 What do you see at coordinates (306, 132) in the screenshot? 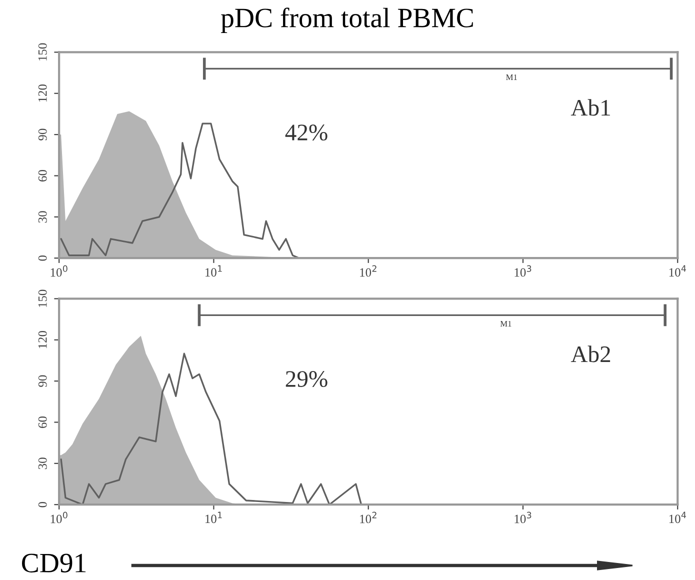
I see `annotation: 42%` at bounding box center [306, 132].